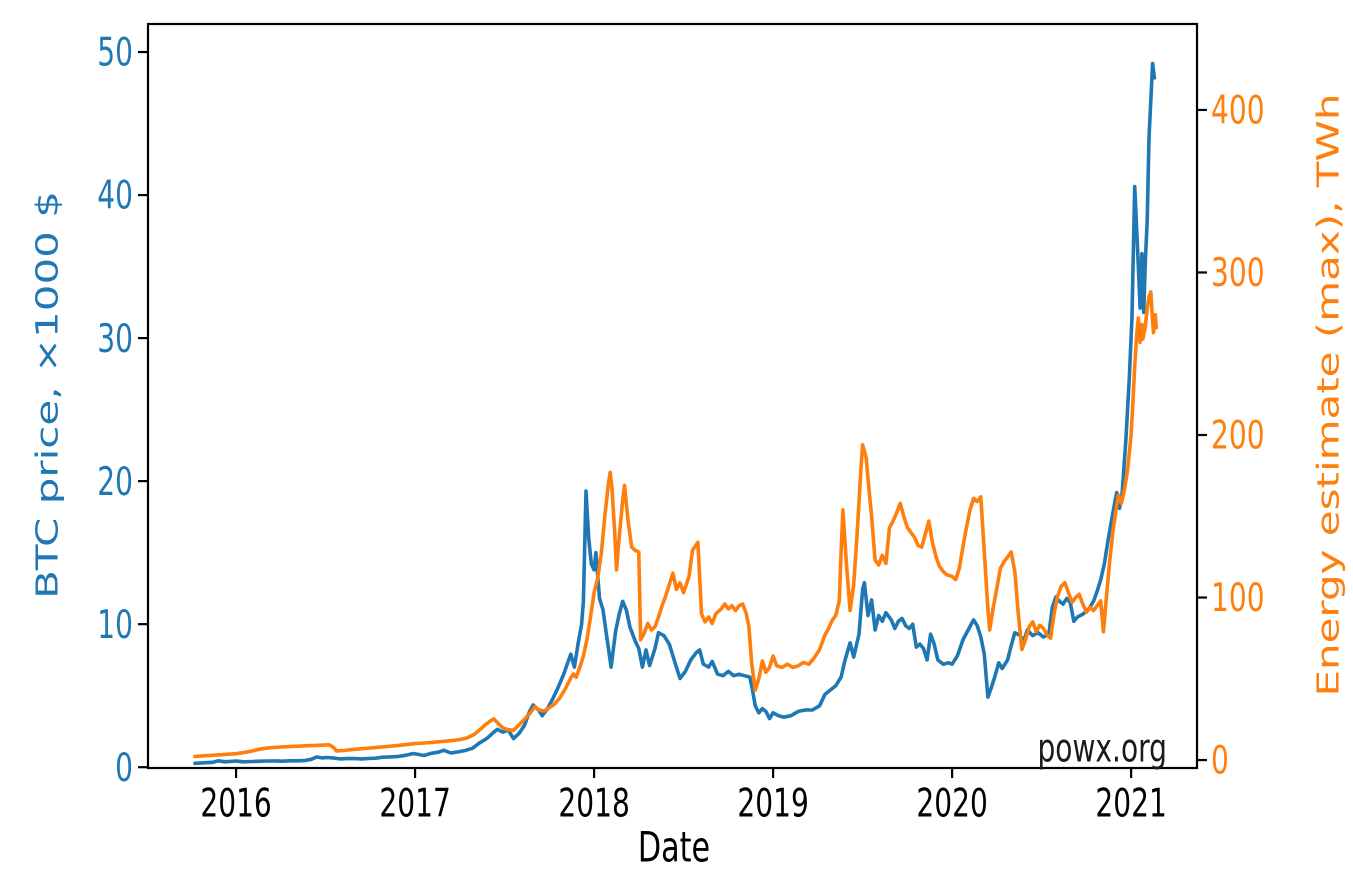  I want to click on x-tick-label: 2018, so click(593, 804).